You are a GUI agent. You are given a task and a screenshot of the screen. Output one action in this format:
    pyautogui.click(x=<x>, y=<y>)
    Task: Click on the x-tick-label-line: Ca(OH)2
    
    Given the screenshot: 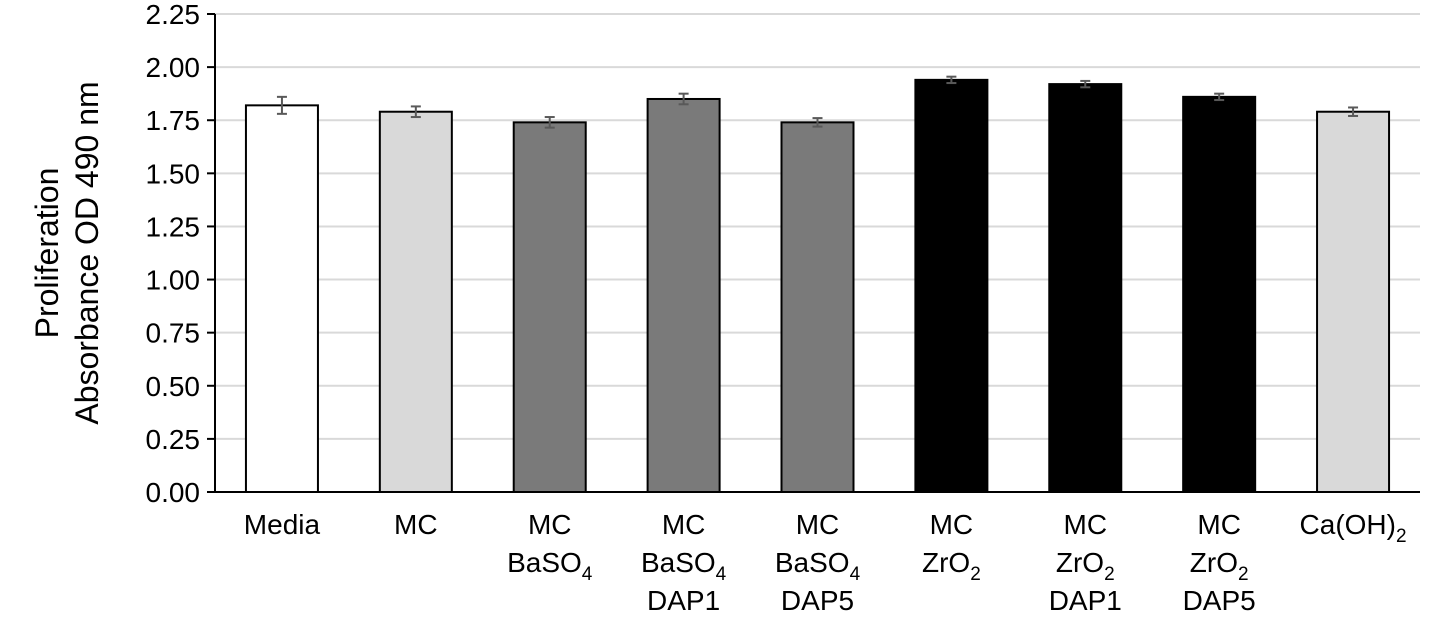 What is the action you would take?
    pyautogui.click(x=1353, y=528)
    